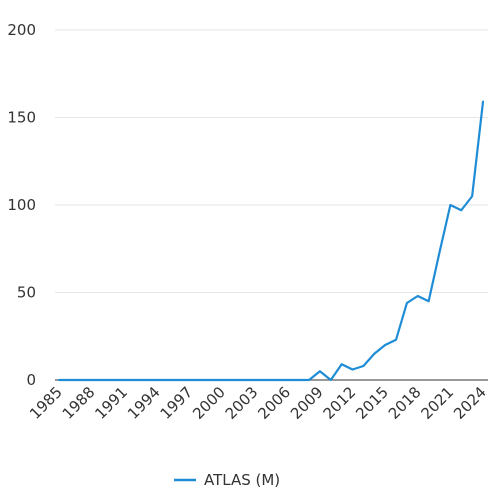  Describe the element at coordinates (79, 403) in the screenshot. I see `x-tick-label: 1988` at that location.